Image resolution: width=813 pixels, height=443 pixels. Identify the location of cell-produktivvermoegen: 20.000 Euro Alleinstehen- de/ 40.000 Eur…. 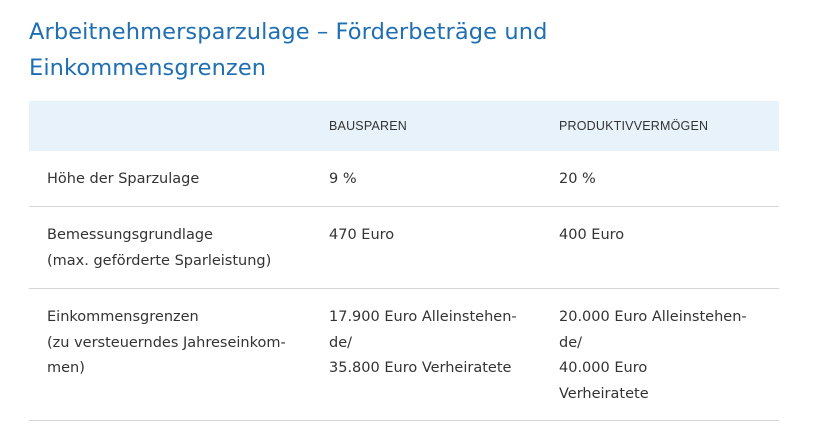
(660, 354).